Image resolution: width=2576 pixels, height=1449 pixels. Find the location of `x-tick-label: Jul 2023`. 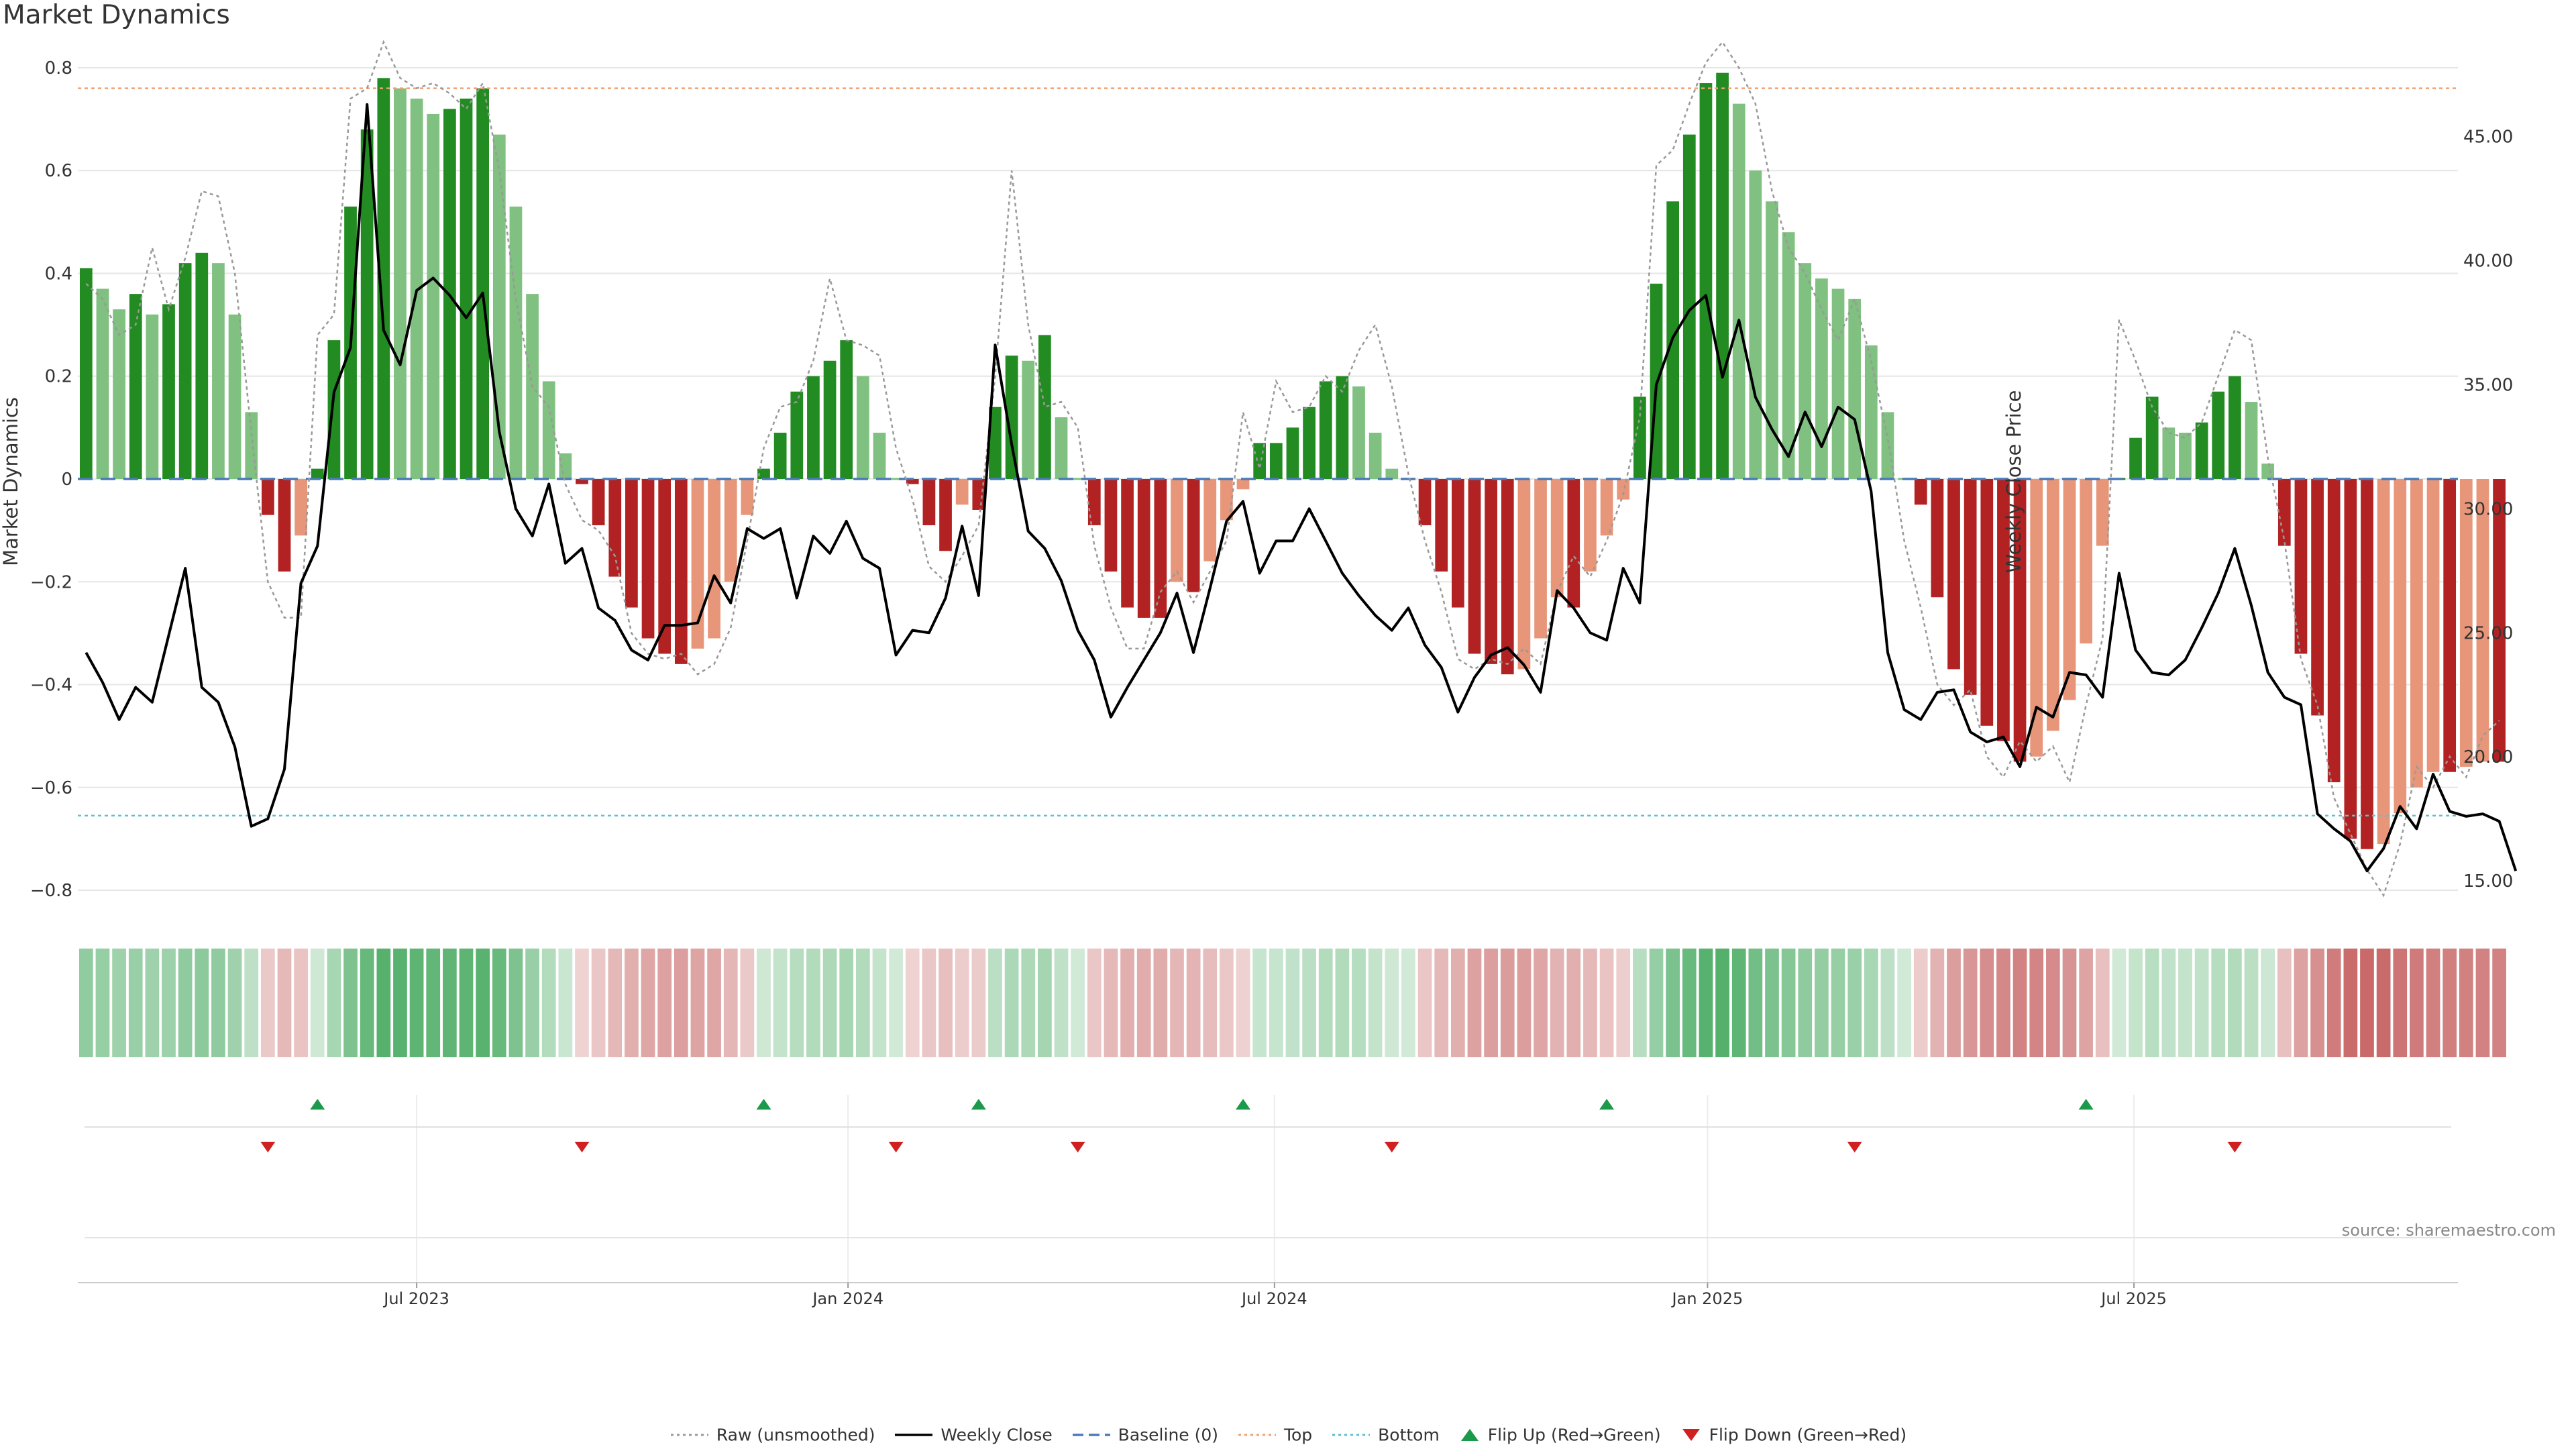

x-tick-label: Jul 2023 is located at coordinates (415, 1298).